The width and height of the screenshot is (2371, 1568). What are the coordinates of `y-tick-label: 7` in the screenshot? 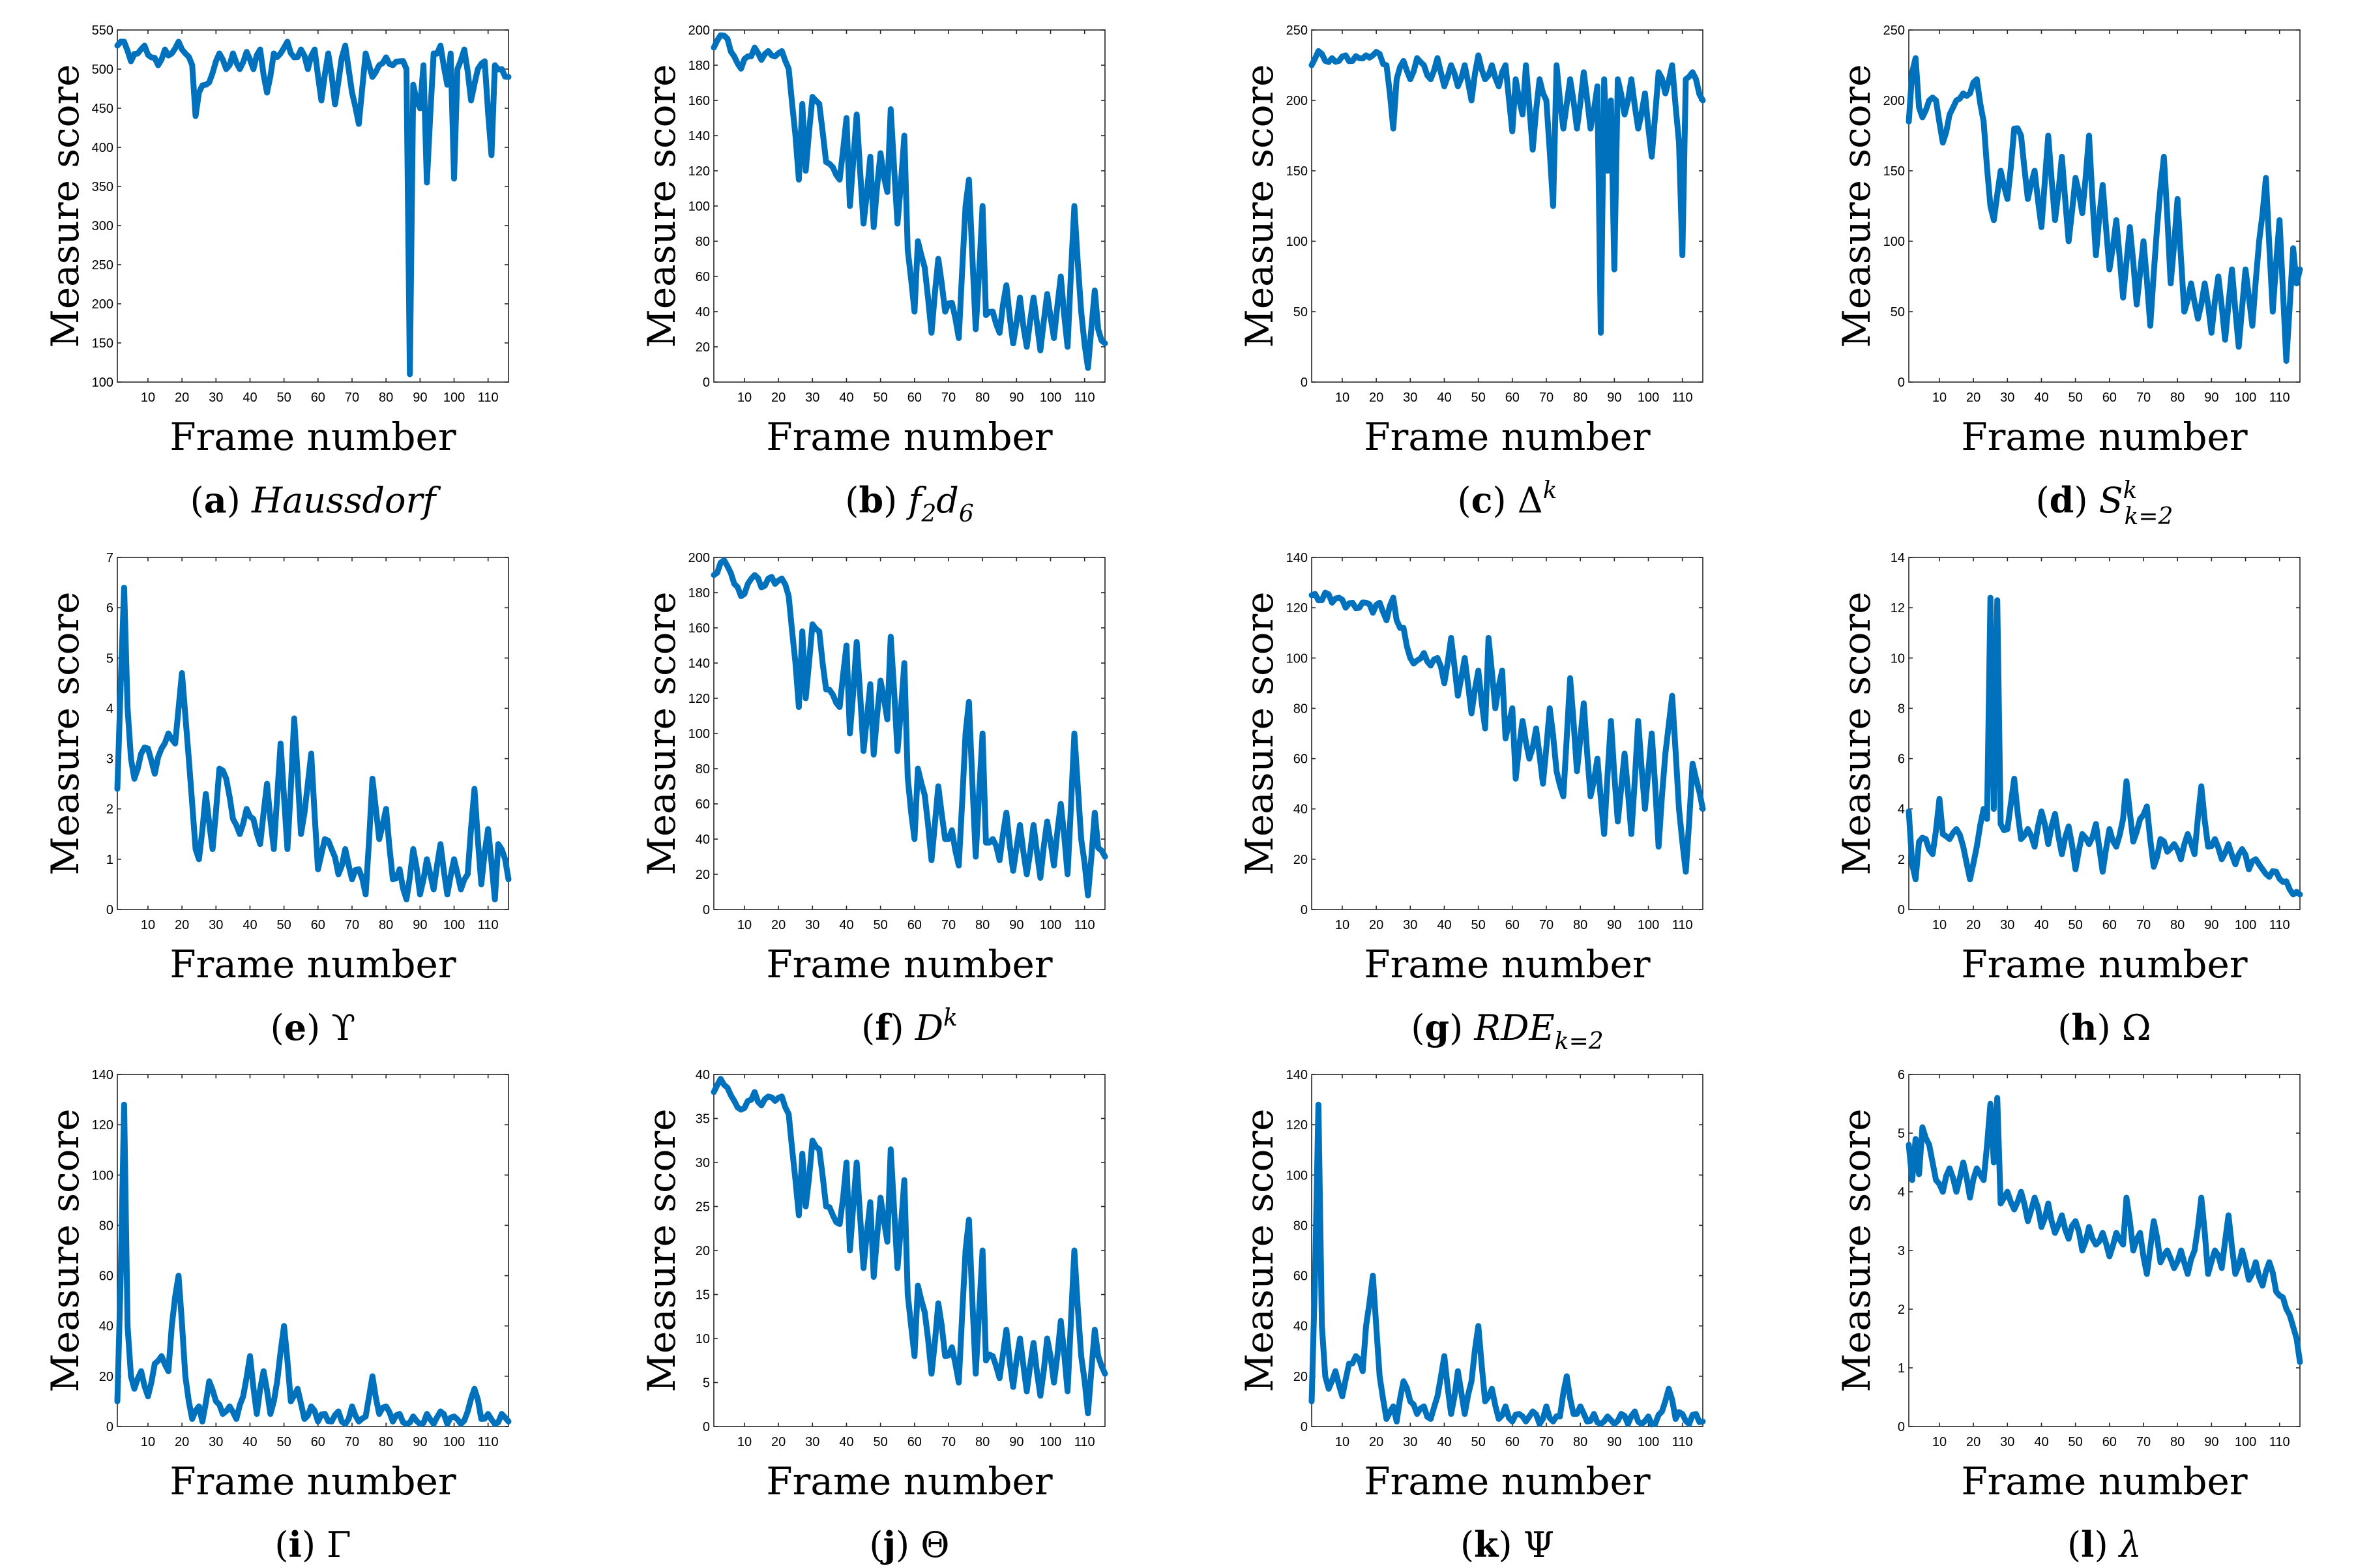 It's located at (109, 558).